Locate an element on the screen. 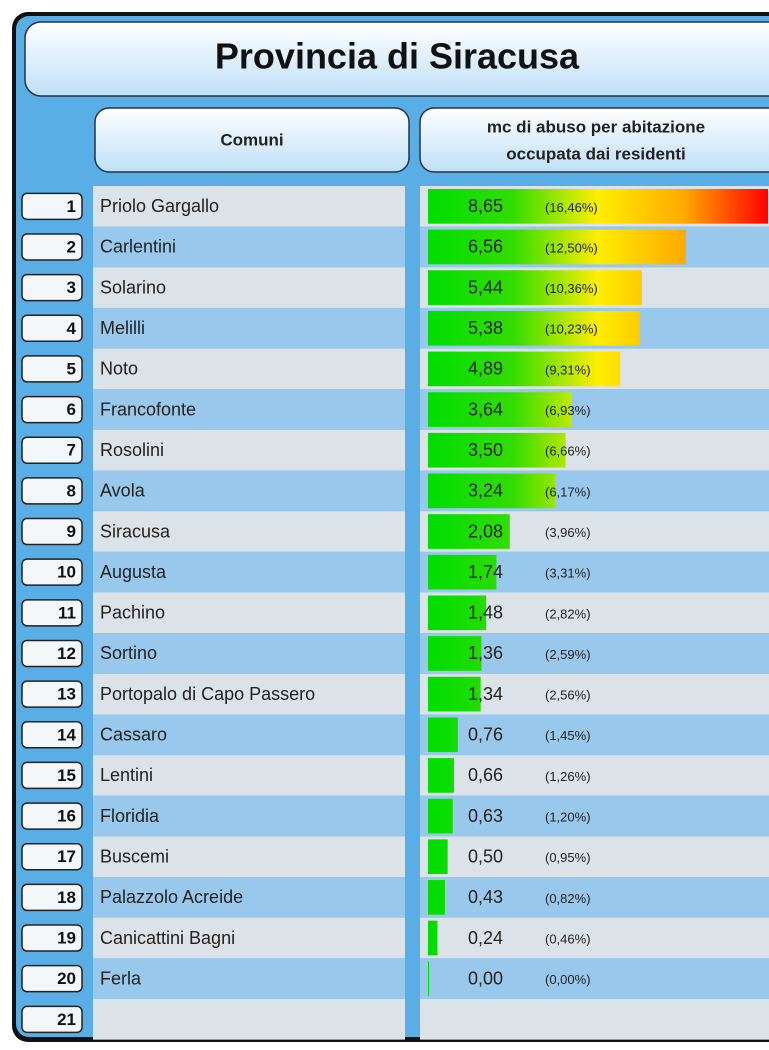  value-label: 0,43 is located at coordinates (485, 897).